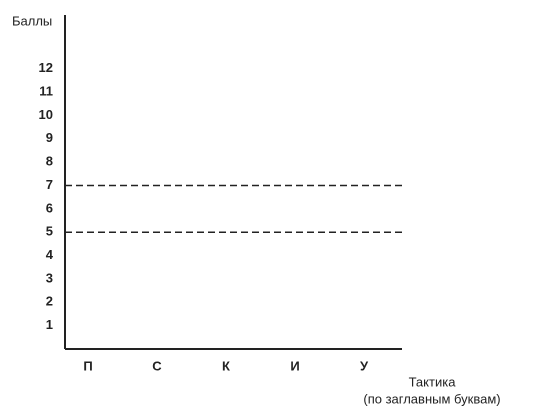 Image resolution: width=538 pixels, height=416 pixels. What do you see at coordinates (294, 365) in the screenshot?
I see `x-tick-label: И` at bounding box center [294, 365].